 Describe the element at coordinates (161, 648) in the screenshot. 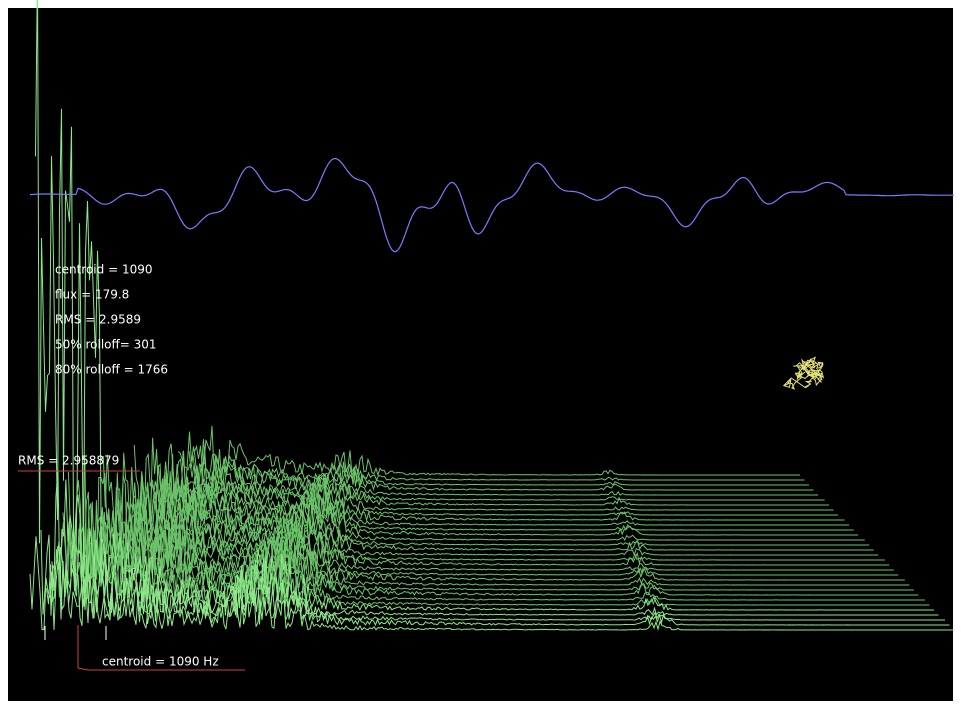

I see `centroid-marker-line` at that location.